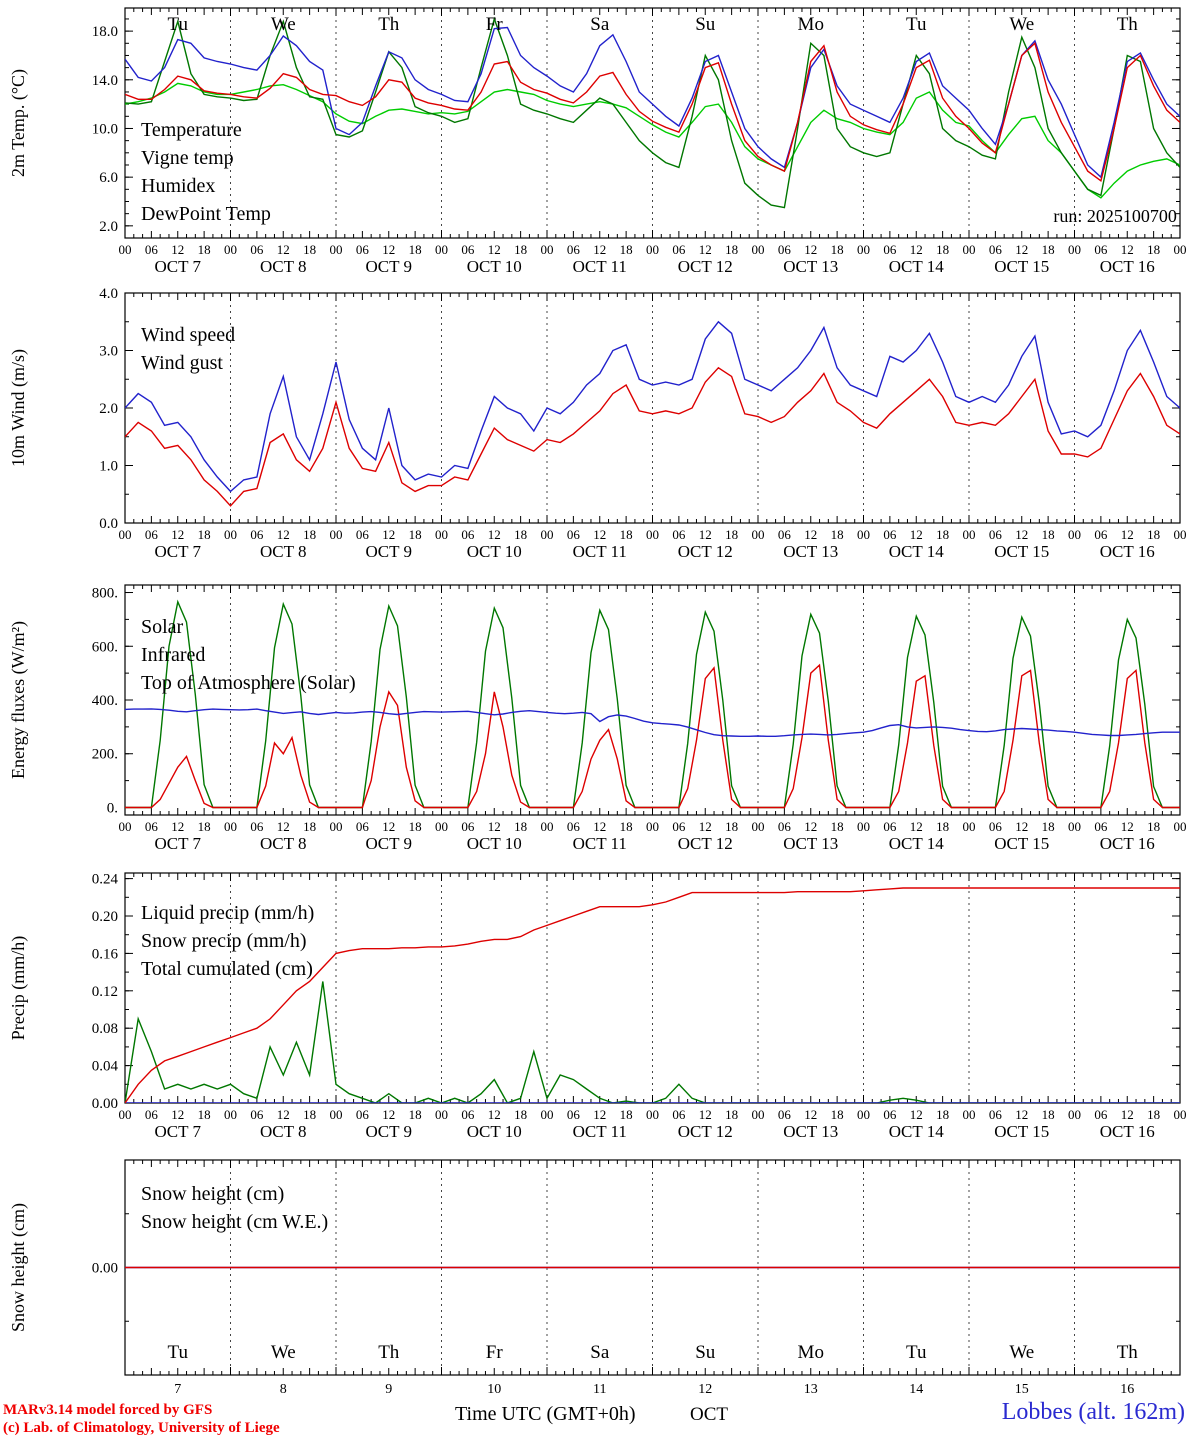  I want to click on y-axis-label-temperature: 2m Temp. (°C), so click(18, 123).